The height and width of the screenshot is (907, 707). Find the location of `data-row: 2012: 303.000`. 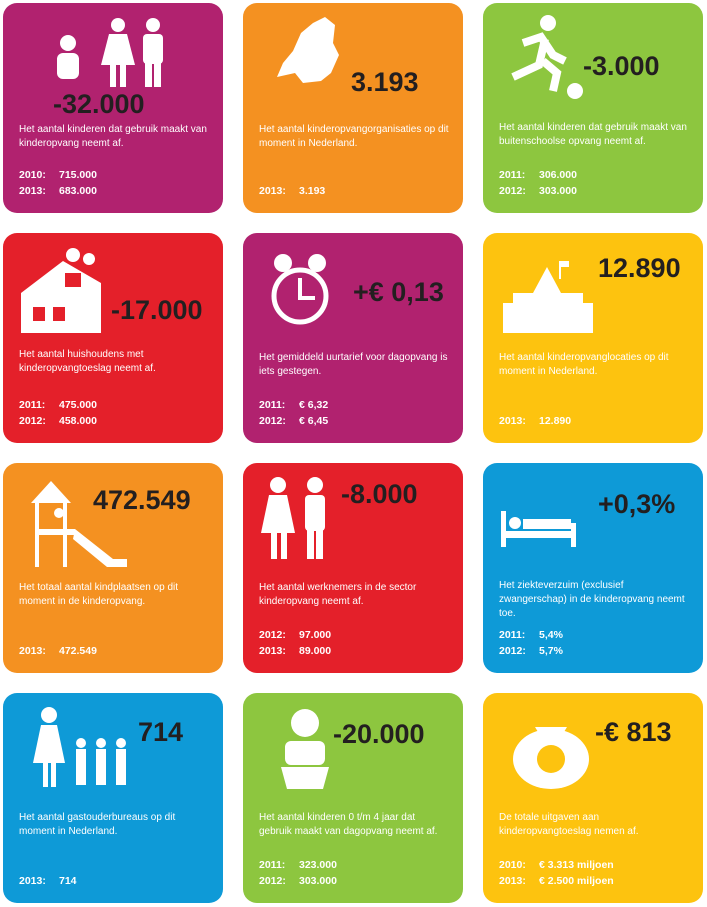

data-row: 2012: 303.000 is located at coordinates (298, 881).